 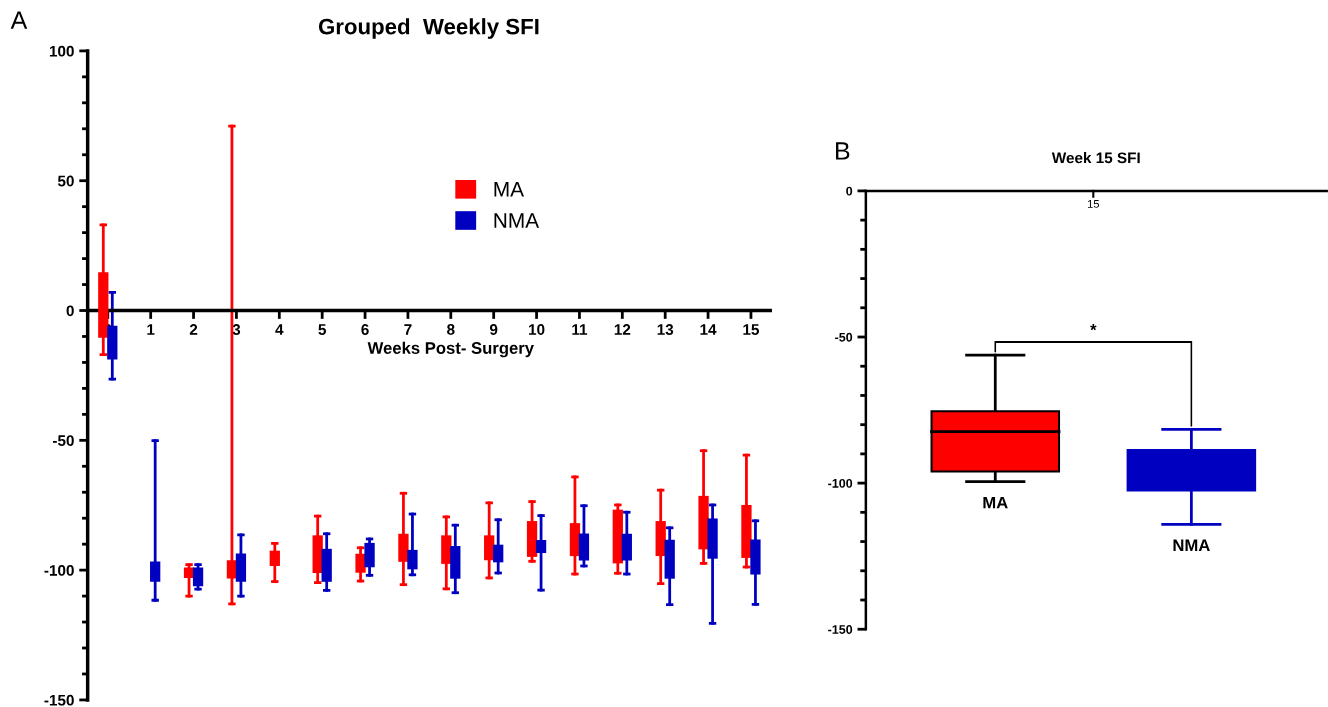 I want to click on annotation: *, so click(x=1093, y=327).